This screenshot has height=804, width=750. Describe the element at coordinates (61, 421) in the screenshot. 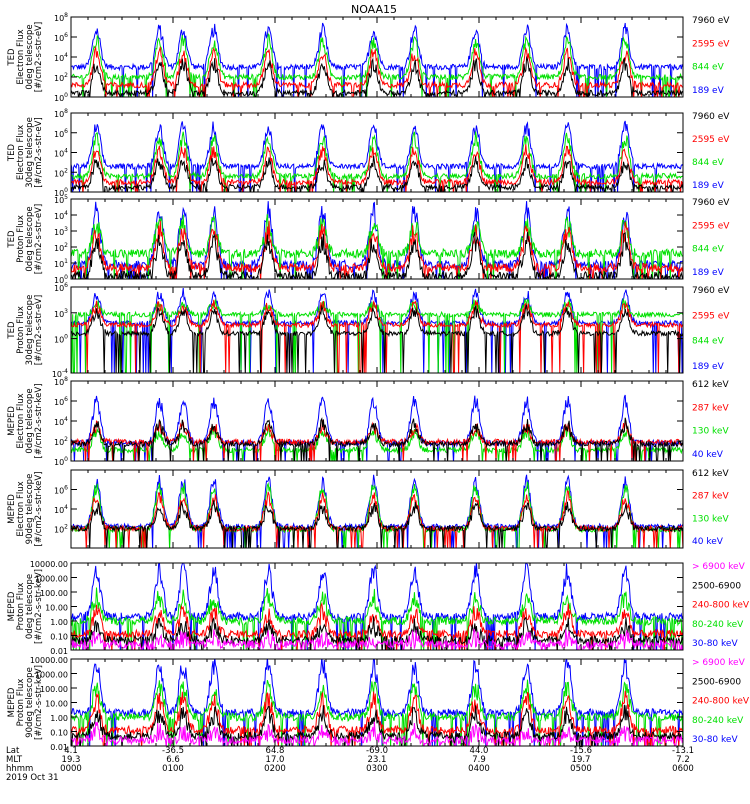

I see `panel-5-ytick-label: 10⁴` at that location.